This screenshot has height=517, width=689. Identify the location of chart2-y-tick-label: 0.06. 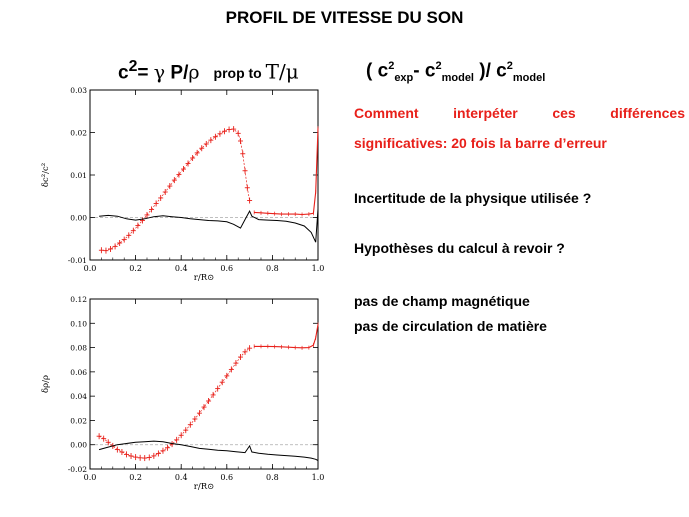
(78, 372).